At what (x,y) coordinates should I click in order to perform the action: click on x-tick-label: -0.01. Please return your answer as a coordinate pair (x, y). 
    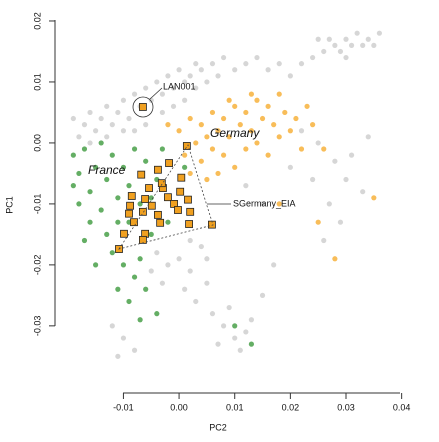
    Looking at the image, I should click on (123, 407).